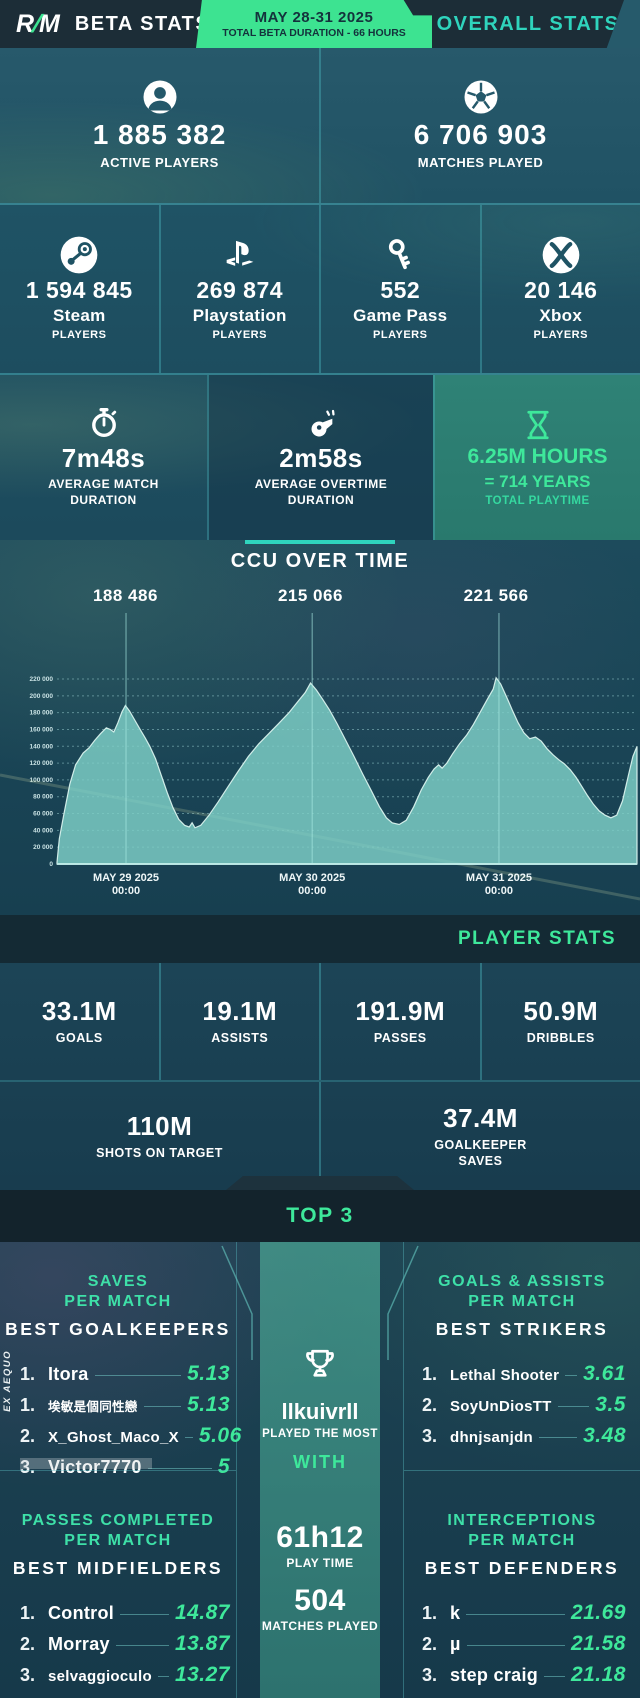 The width and height of the screenshot is (640, 1698). Describe the element at coordinates (118, 1568) in the screenshot. I see `midfielders-title: BEST MIDFIELDERS` at that location.